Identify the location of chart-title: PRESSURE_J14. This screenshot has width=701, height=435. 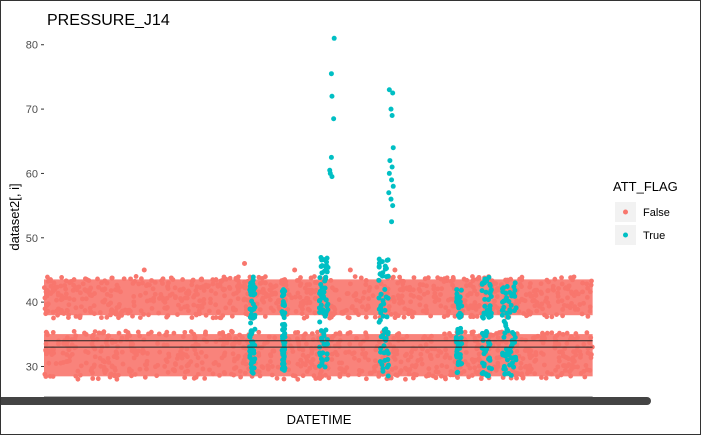
(108, 20).